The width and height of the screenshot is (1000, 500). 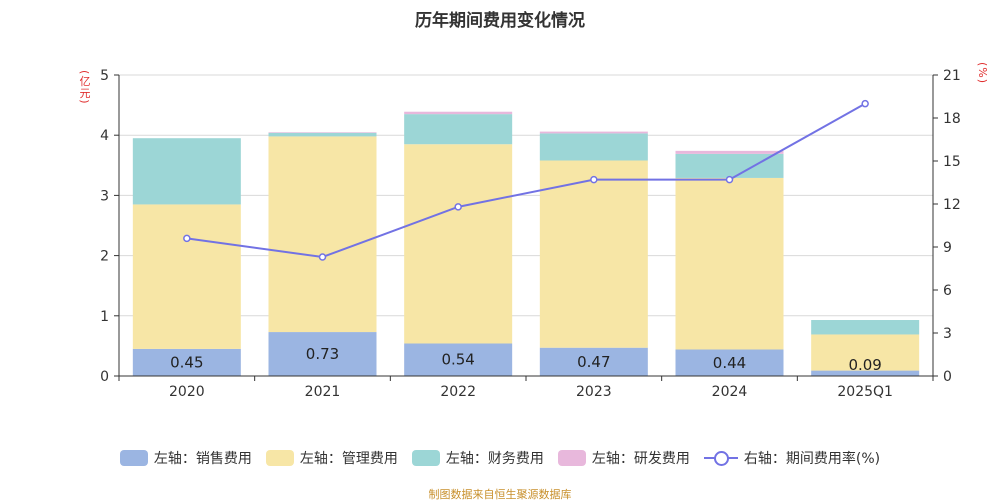 What do you see at coordinates (720, 458) in the screenshot?
I see `legend-swatch-rate` at bounding box center [720, 458].